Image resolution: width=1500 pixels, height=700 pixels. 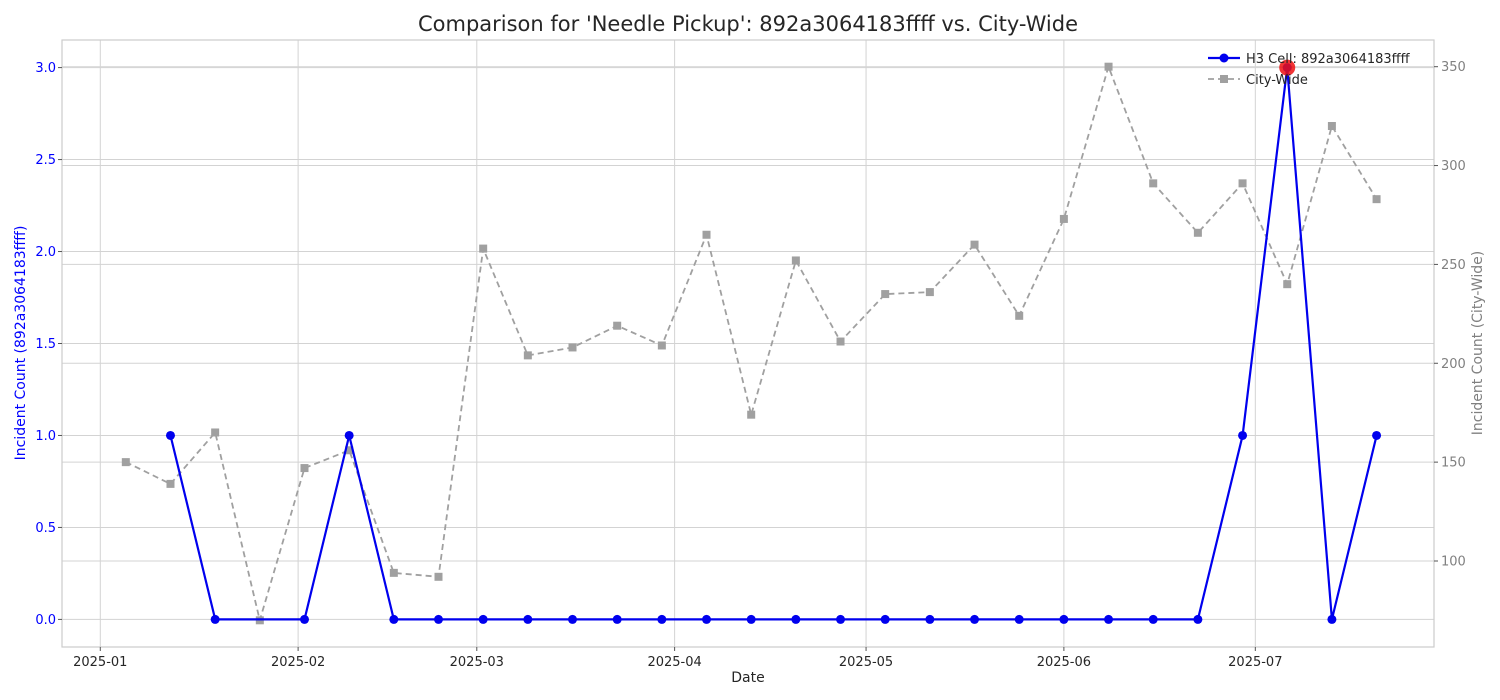 I want to click on y-right-tick-label: 200, so click(x=1453, y=364).